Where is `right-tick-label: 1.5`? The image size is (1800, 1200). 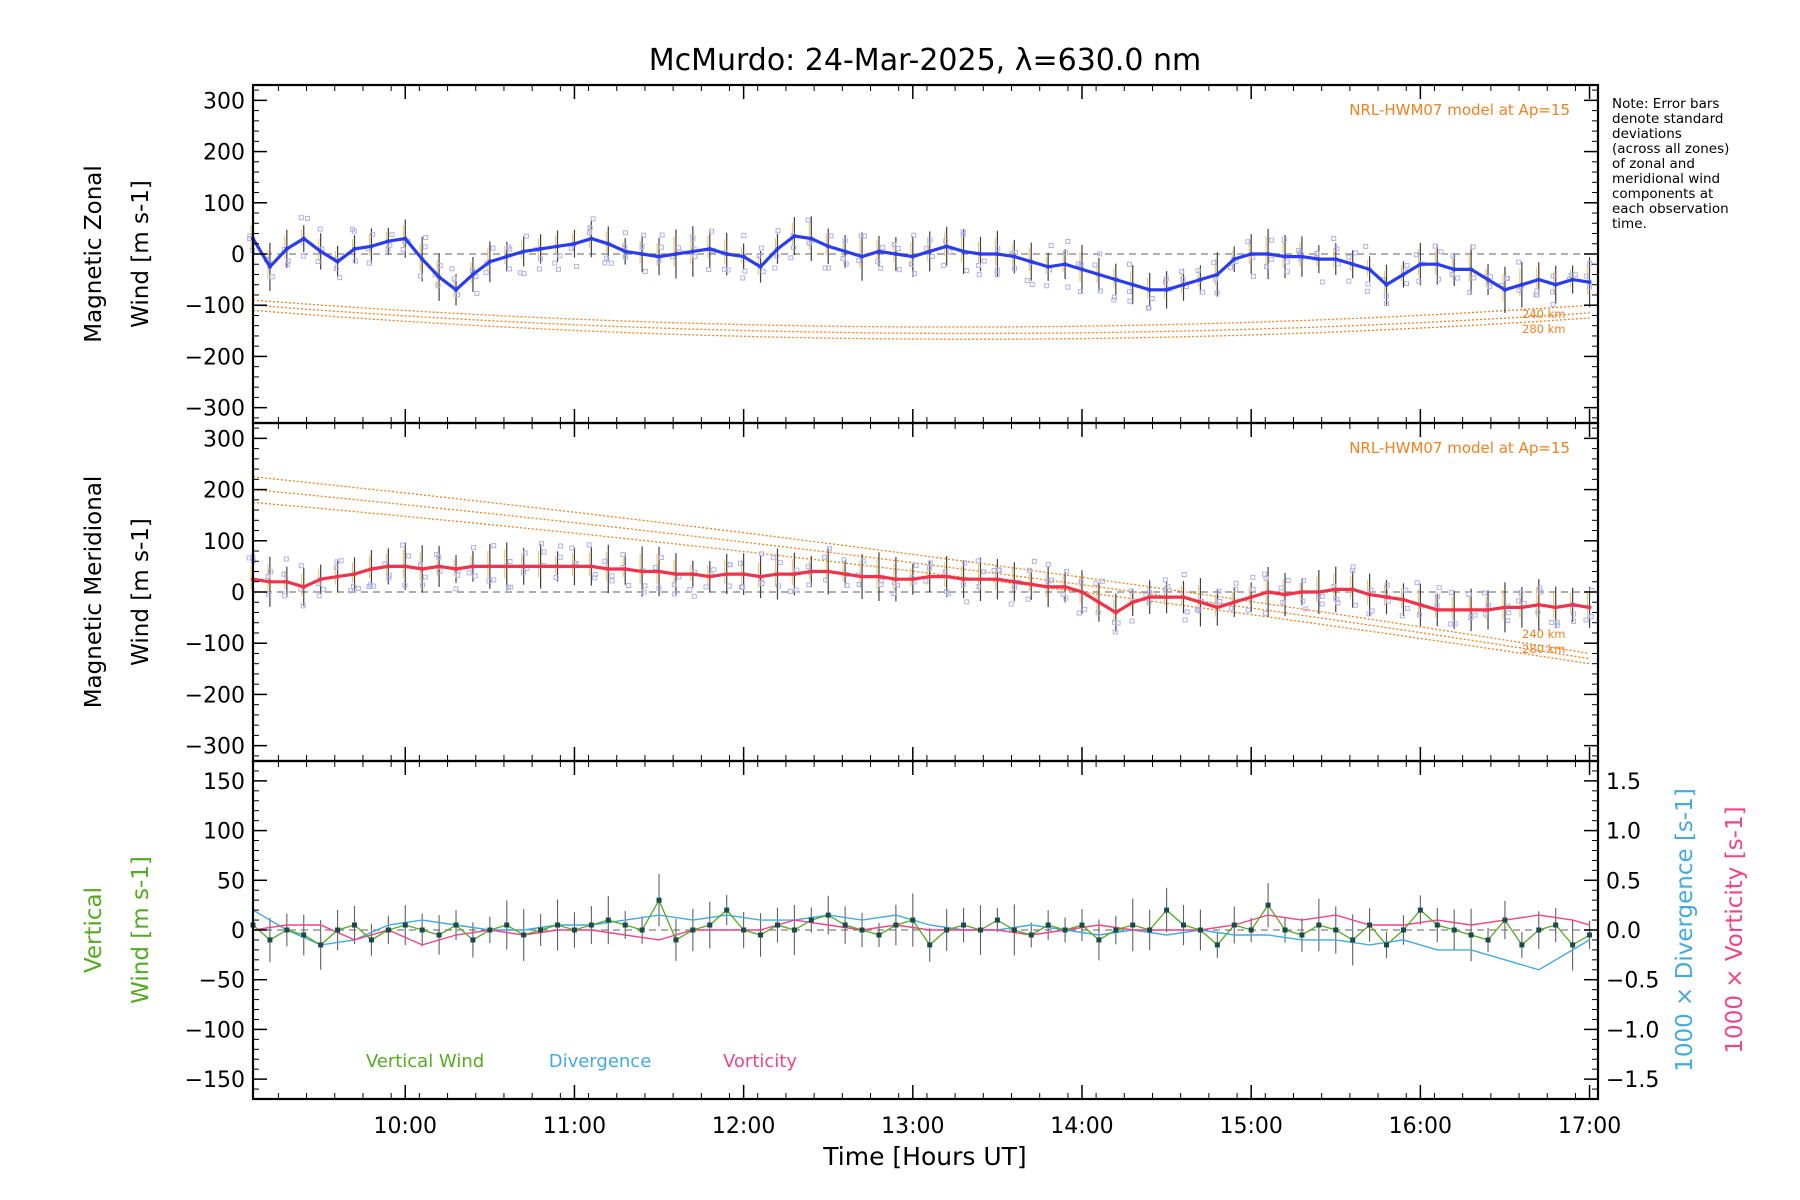
right-tick-label: 1.5 is located at coordinates (1623, 782).